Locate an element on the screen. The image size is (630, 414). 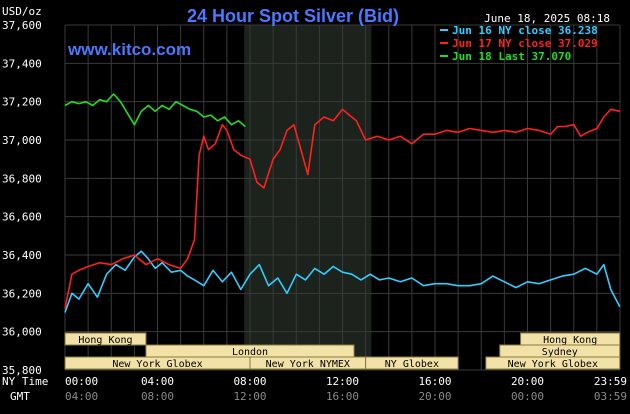
session-label: New York NYMEX is located at coordinates (308, 364).